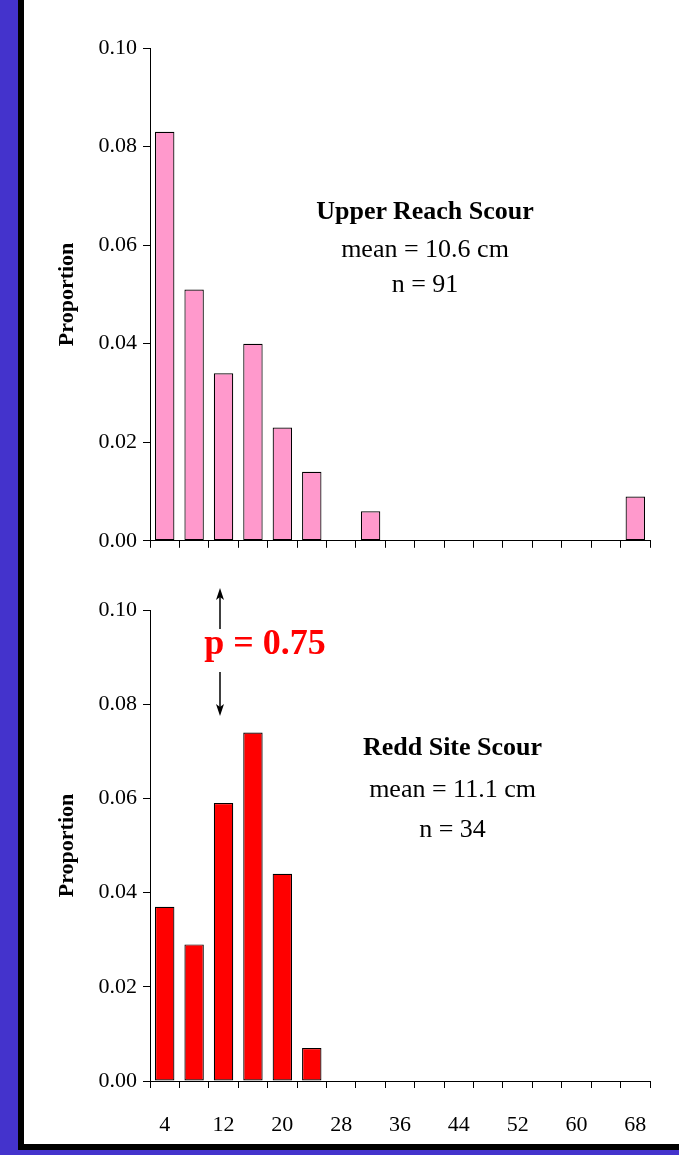  What do you see at coordinates (452, 788) in the screenshot?
I see `annotation: mean = 11.1 cm` at bounding box center [452, 788].